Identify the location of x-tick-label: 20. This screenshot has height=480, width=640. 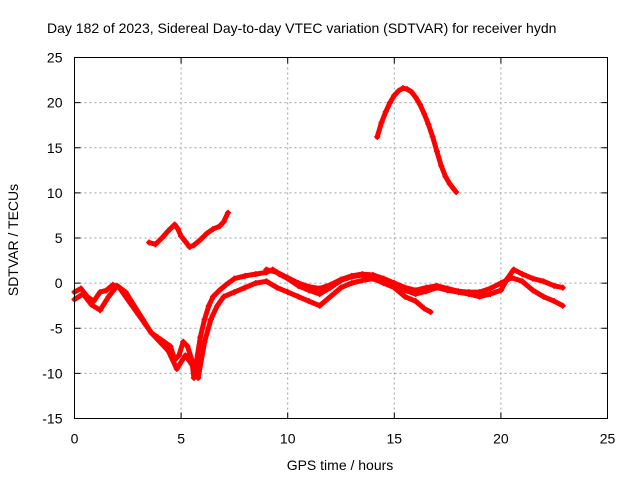
(501, 439).